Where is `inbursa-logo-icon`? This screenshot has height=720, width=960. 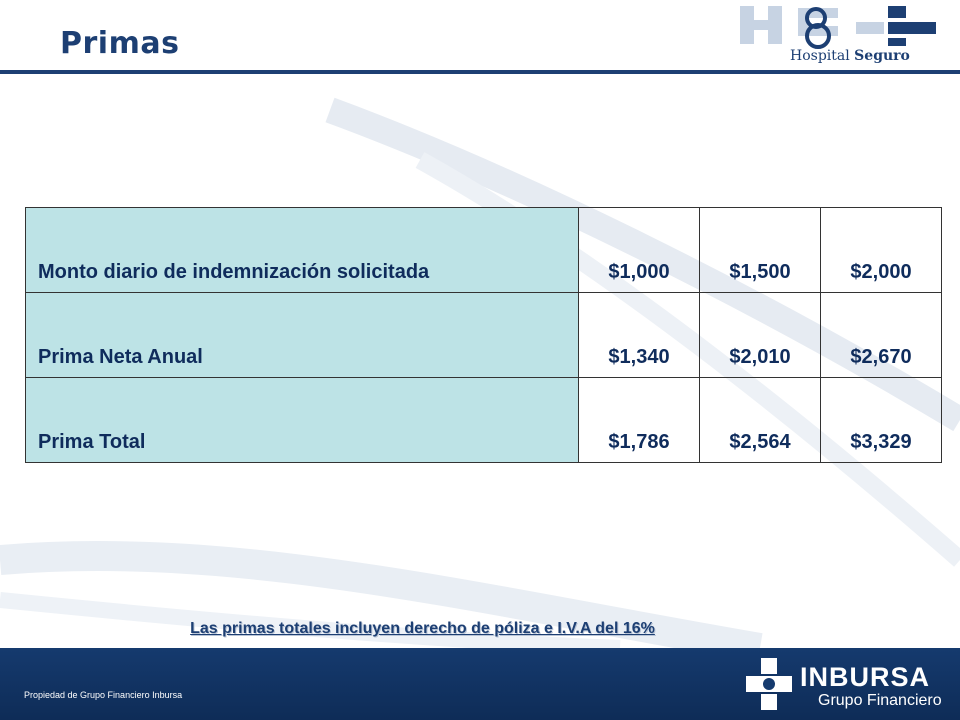
inbursa-logo-icon is located at coordinates (769, 684).